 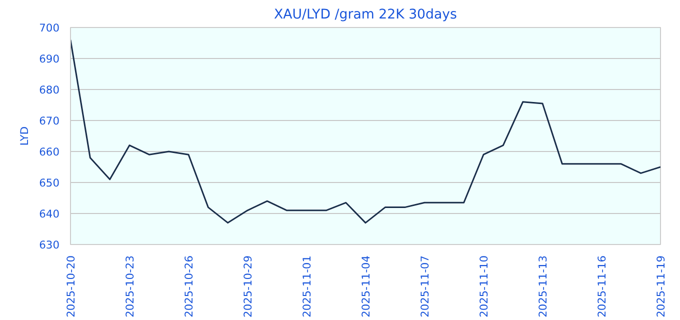 What do you see at coordinates (49, 152) in the screenshot?
I see `y-tick-label: 660` at bounding box center [49, 152].